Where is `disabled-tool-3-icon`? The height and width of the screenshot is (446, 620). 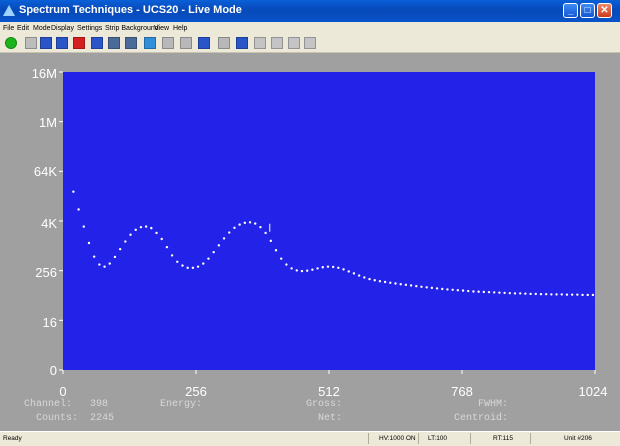 disabled-tool-3-icon is located at coordinates (294, 43).